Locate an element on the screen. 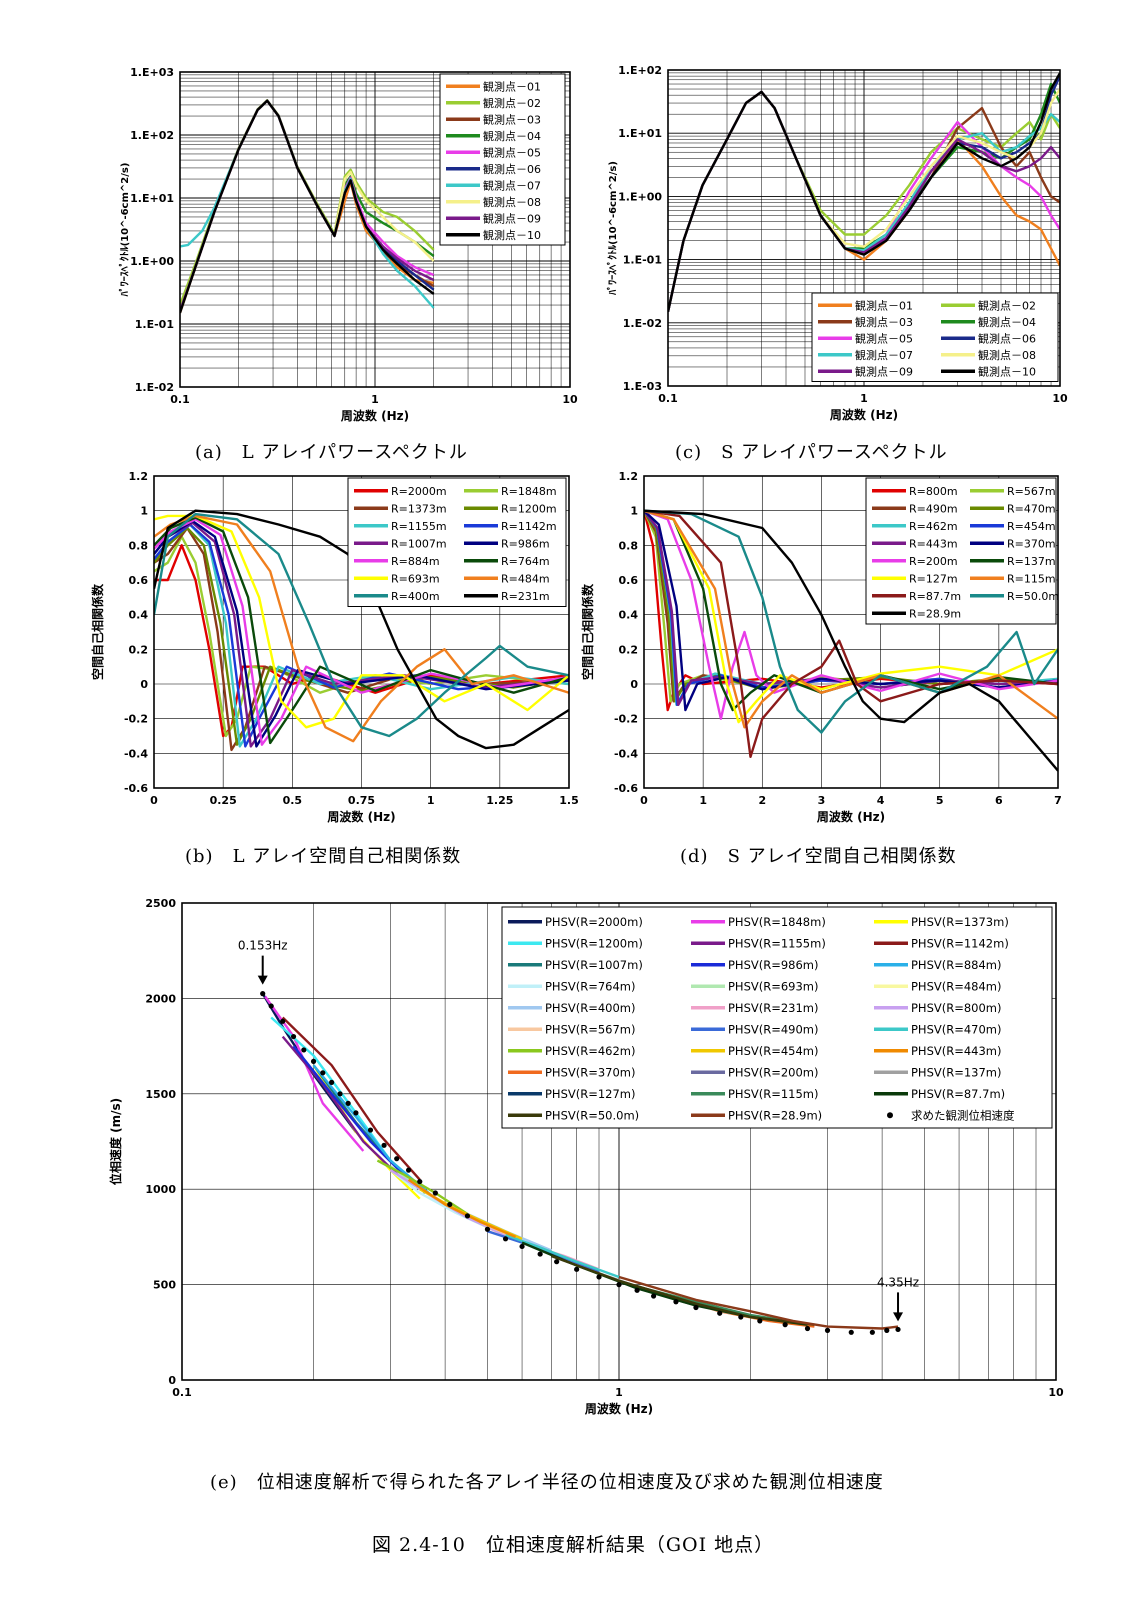 The height and width of the screenshot is (1608, 1140). plot-frame-a is located at coordinates (375, 229).